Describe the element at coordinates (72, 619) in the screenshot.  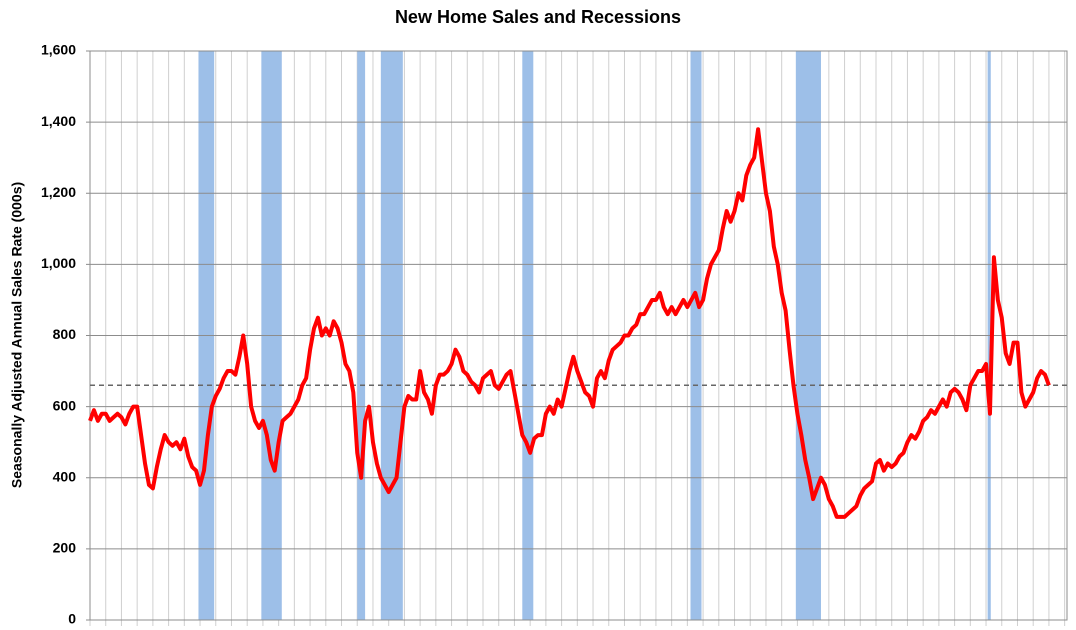
I see `y-tick-label: 0` at that location.